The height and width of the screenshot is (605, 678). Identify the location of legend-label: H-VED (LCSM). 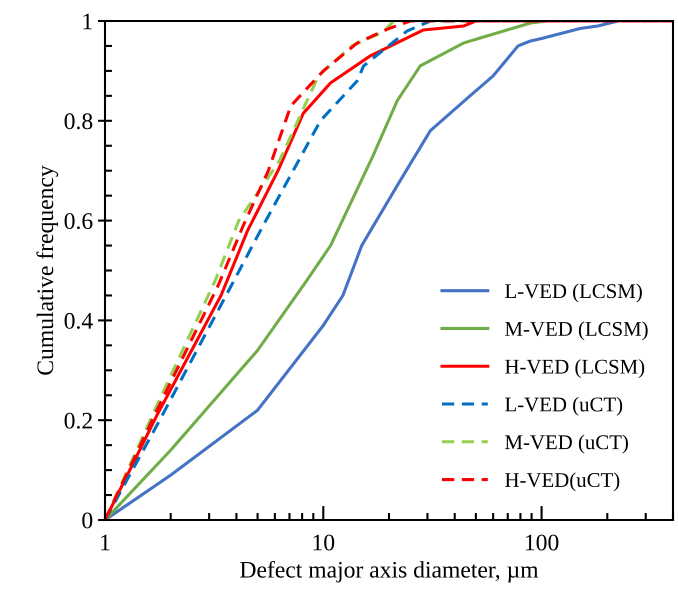
(574, 368).